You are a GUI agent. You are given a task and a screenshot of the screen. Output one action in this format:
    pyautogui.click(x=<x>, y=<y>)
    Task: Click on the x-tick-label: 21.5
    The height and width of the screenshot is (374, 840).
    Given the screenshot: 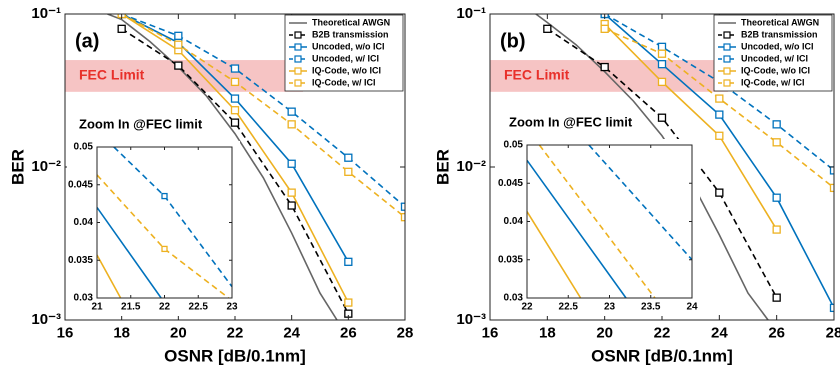 What is the action you would take?
    pyautogui.click(x=131, y=307)
    